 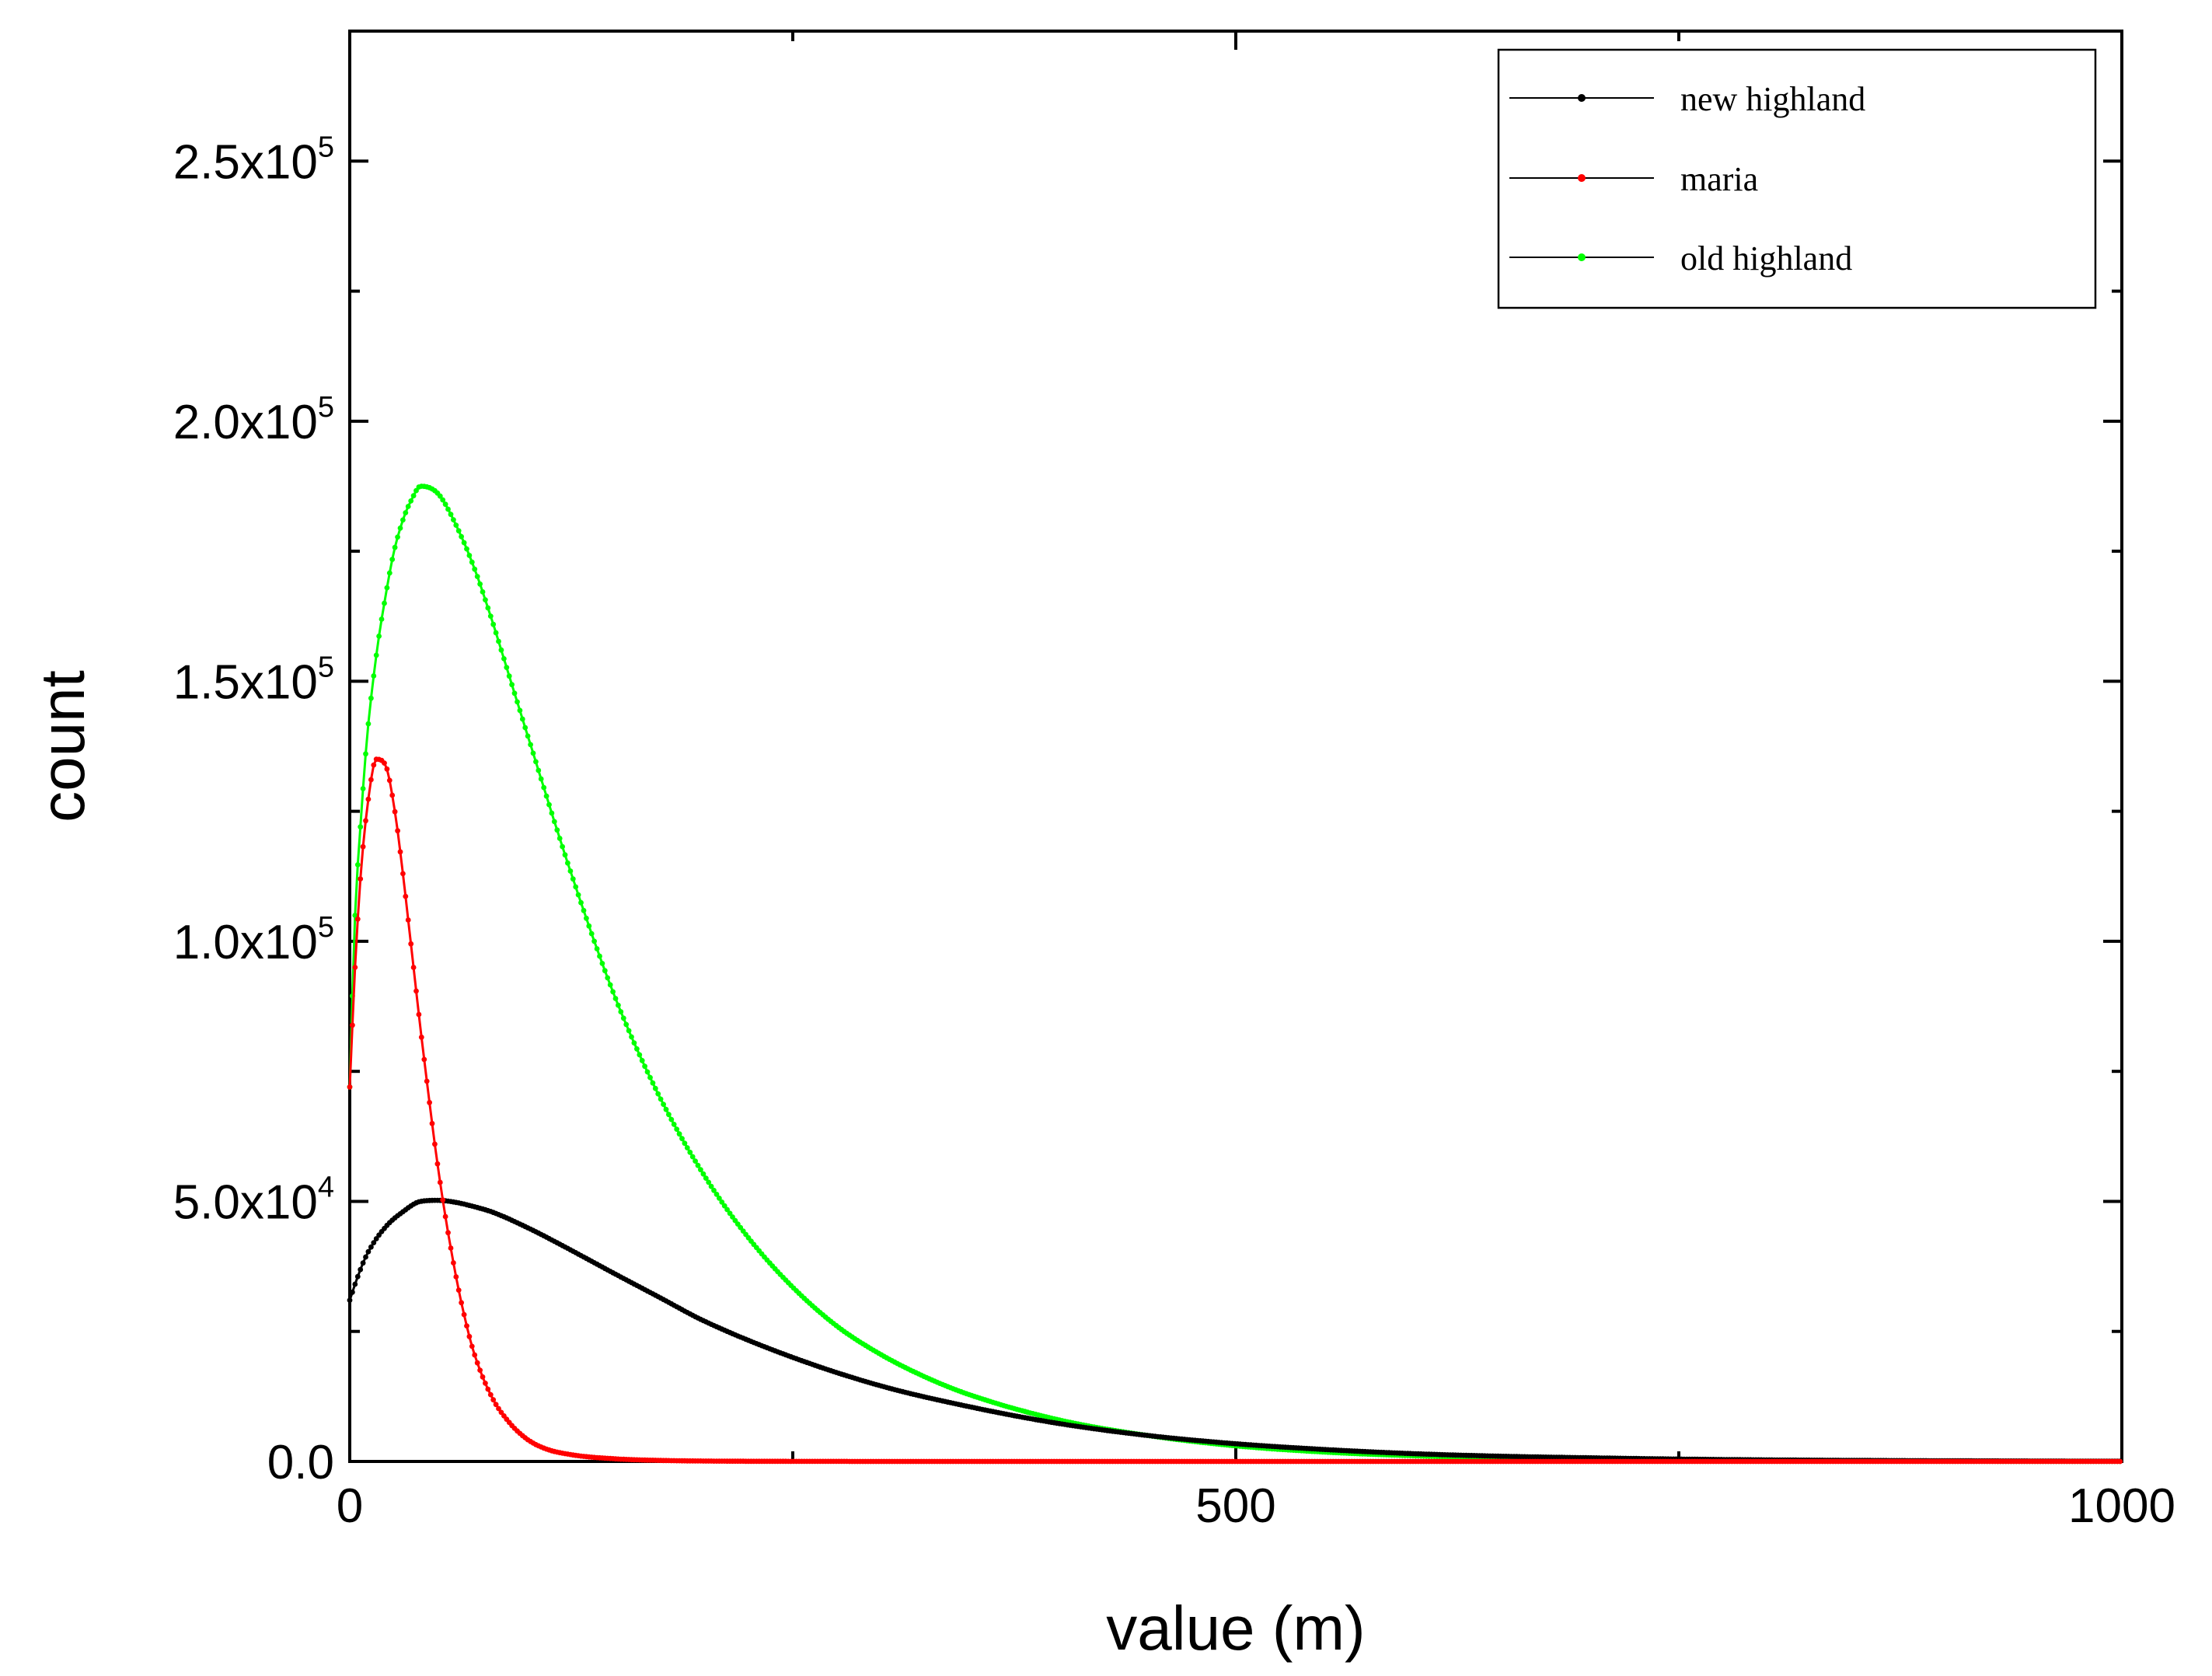 What do you see at coordinates (350, 1506) in the screenshot?
I see `x-tick-label: 0` at bounding box center [350, 1506].